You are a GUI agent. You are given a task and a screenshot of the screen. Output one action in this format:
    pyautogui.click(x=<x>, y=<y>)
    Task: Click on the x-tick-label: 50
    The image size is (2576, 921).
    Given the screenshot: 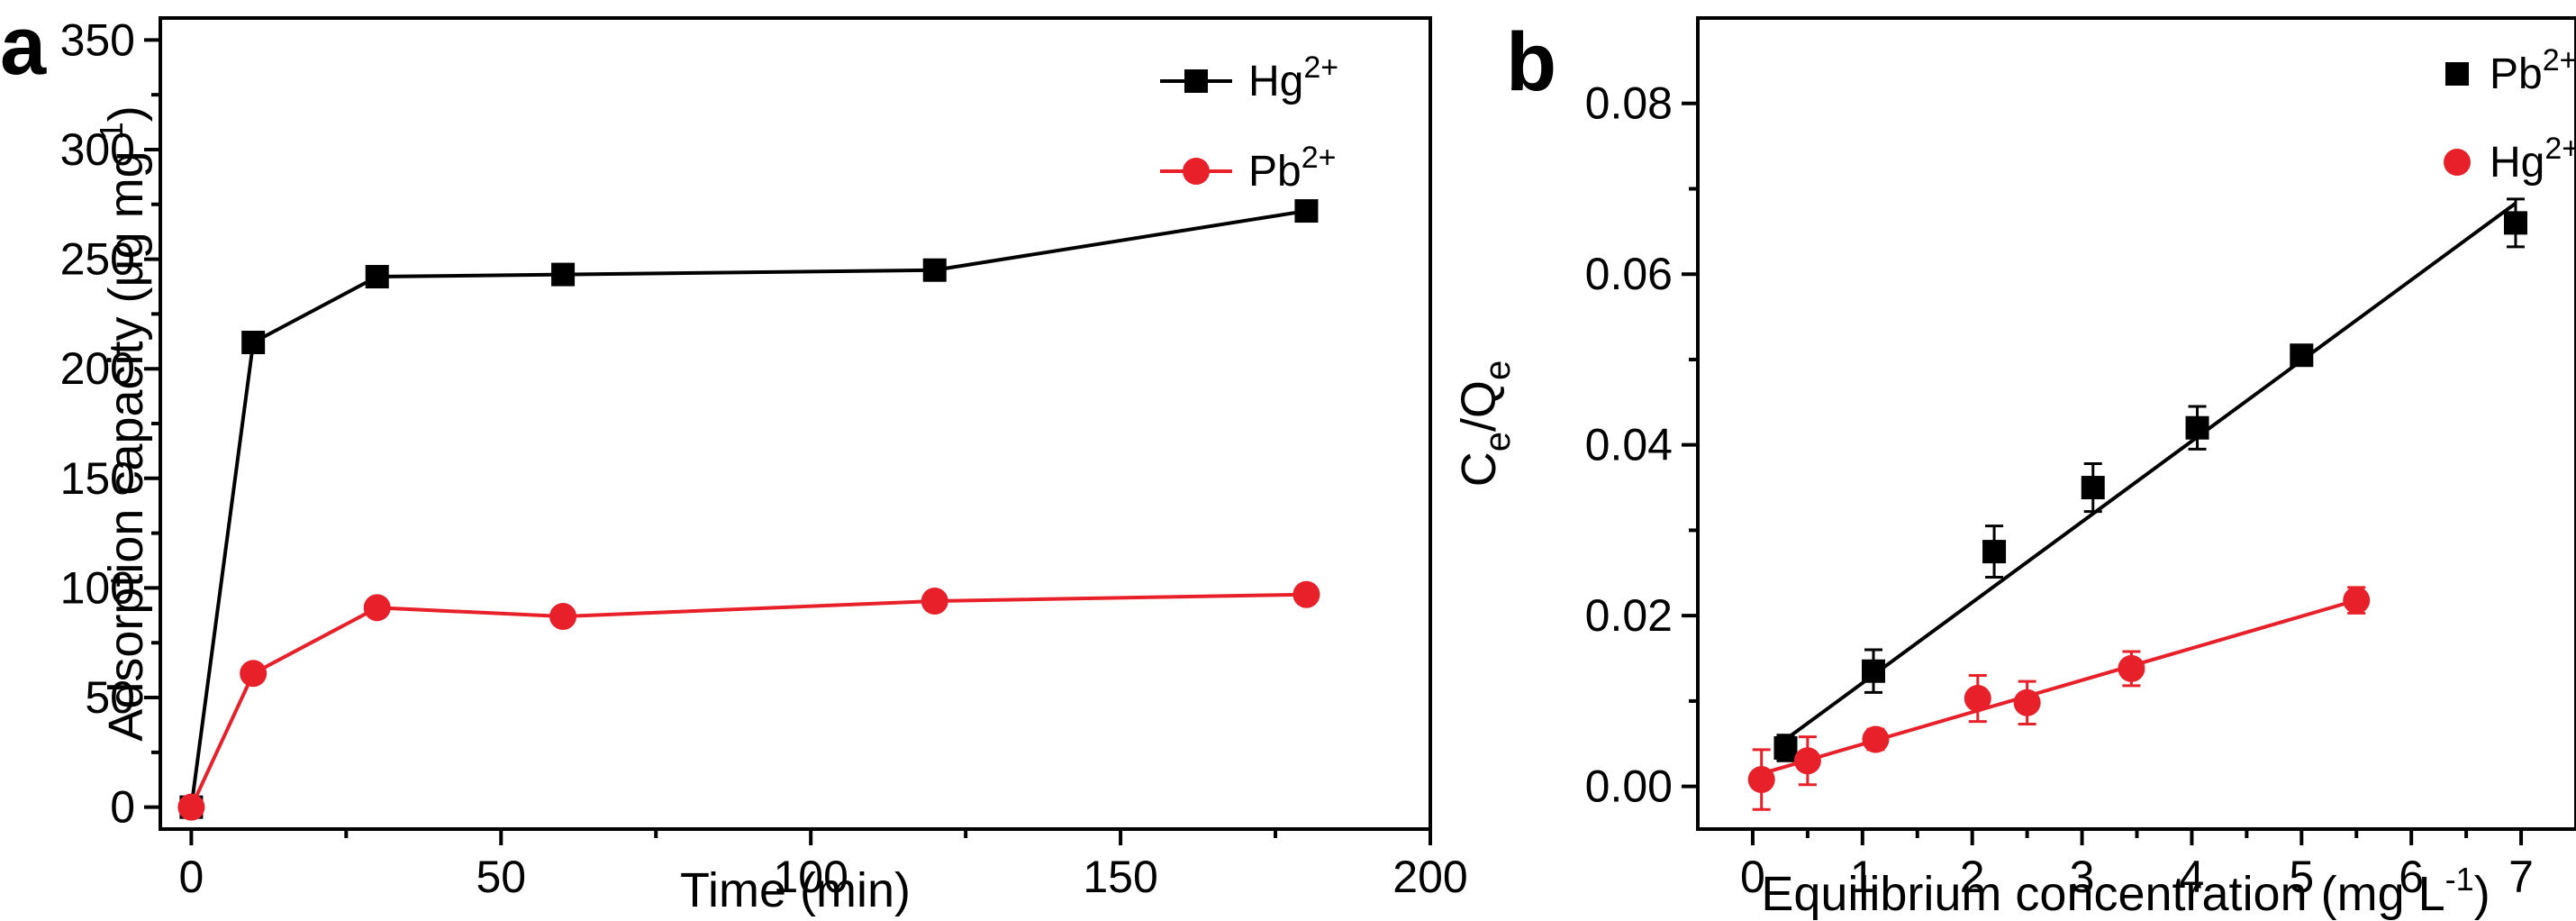 What is the action you would take?
    pyautogui.click(x=501, y=877)
    